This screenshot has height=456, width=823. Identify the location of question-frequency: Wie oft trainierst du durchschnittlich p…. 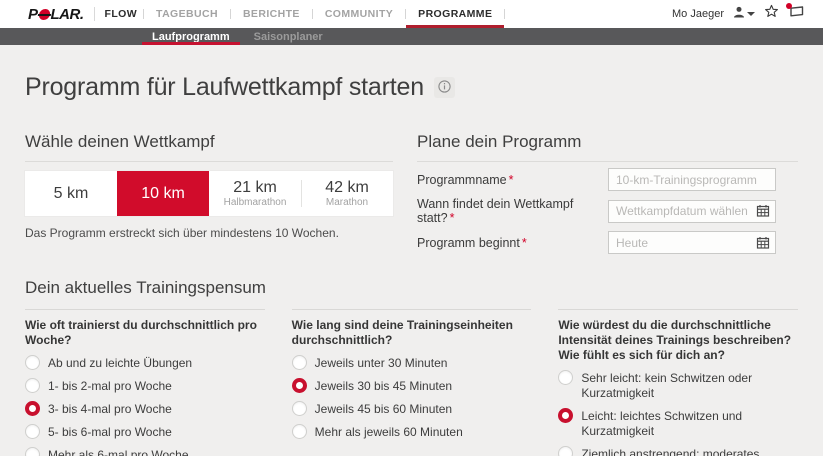
(145, 382).